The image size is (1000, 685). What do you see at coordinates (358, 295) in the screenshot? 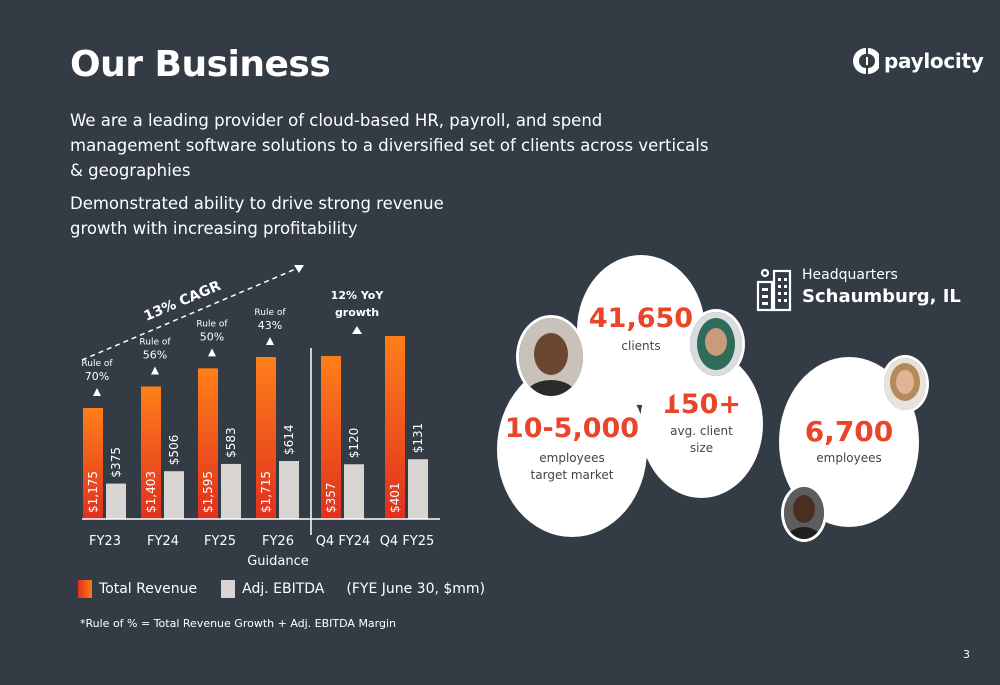
I see `yoy-label: 12% YoY` at bounding box center [358, 295].